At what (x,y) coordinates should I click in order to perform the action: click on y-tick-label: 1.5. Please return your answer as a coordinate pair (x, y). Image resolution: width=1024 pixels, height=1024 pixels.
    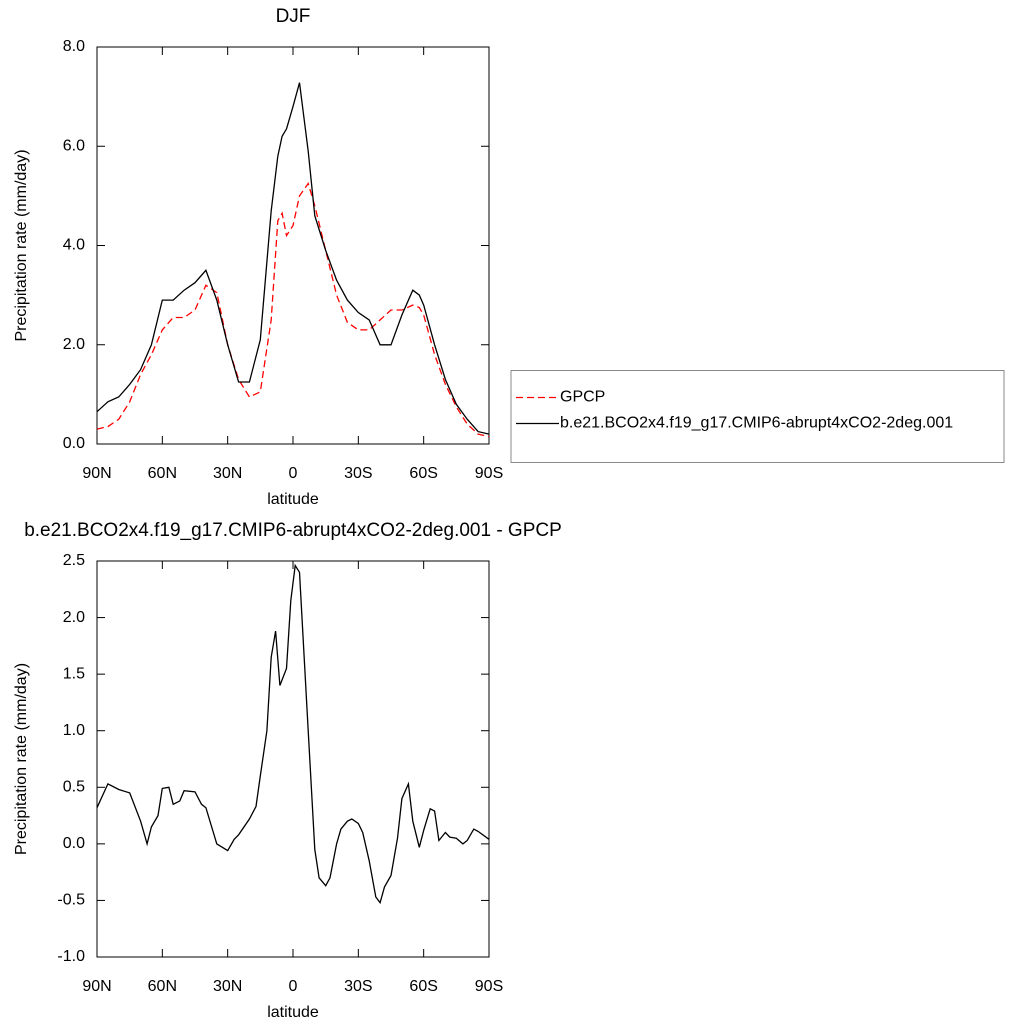
    Looking at the image, I should click on (74, 673).